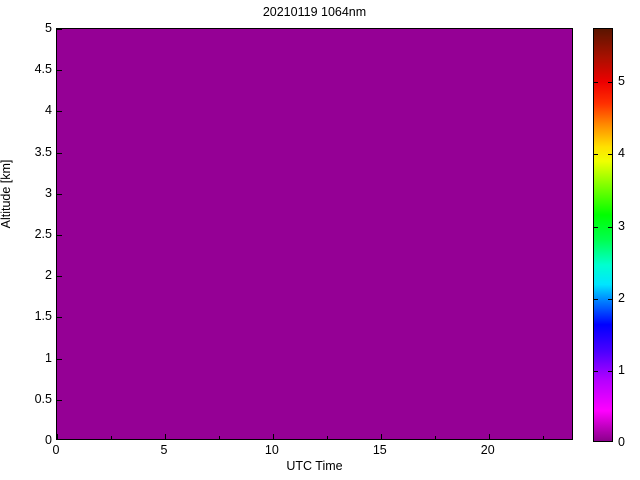 The width and height of the screenshot is (640, 480). I want to click on y-tick-label: 4.5, so click(43, 69).